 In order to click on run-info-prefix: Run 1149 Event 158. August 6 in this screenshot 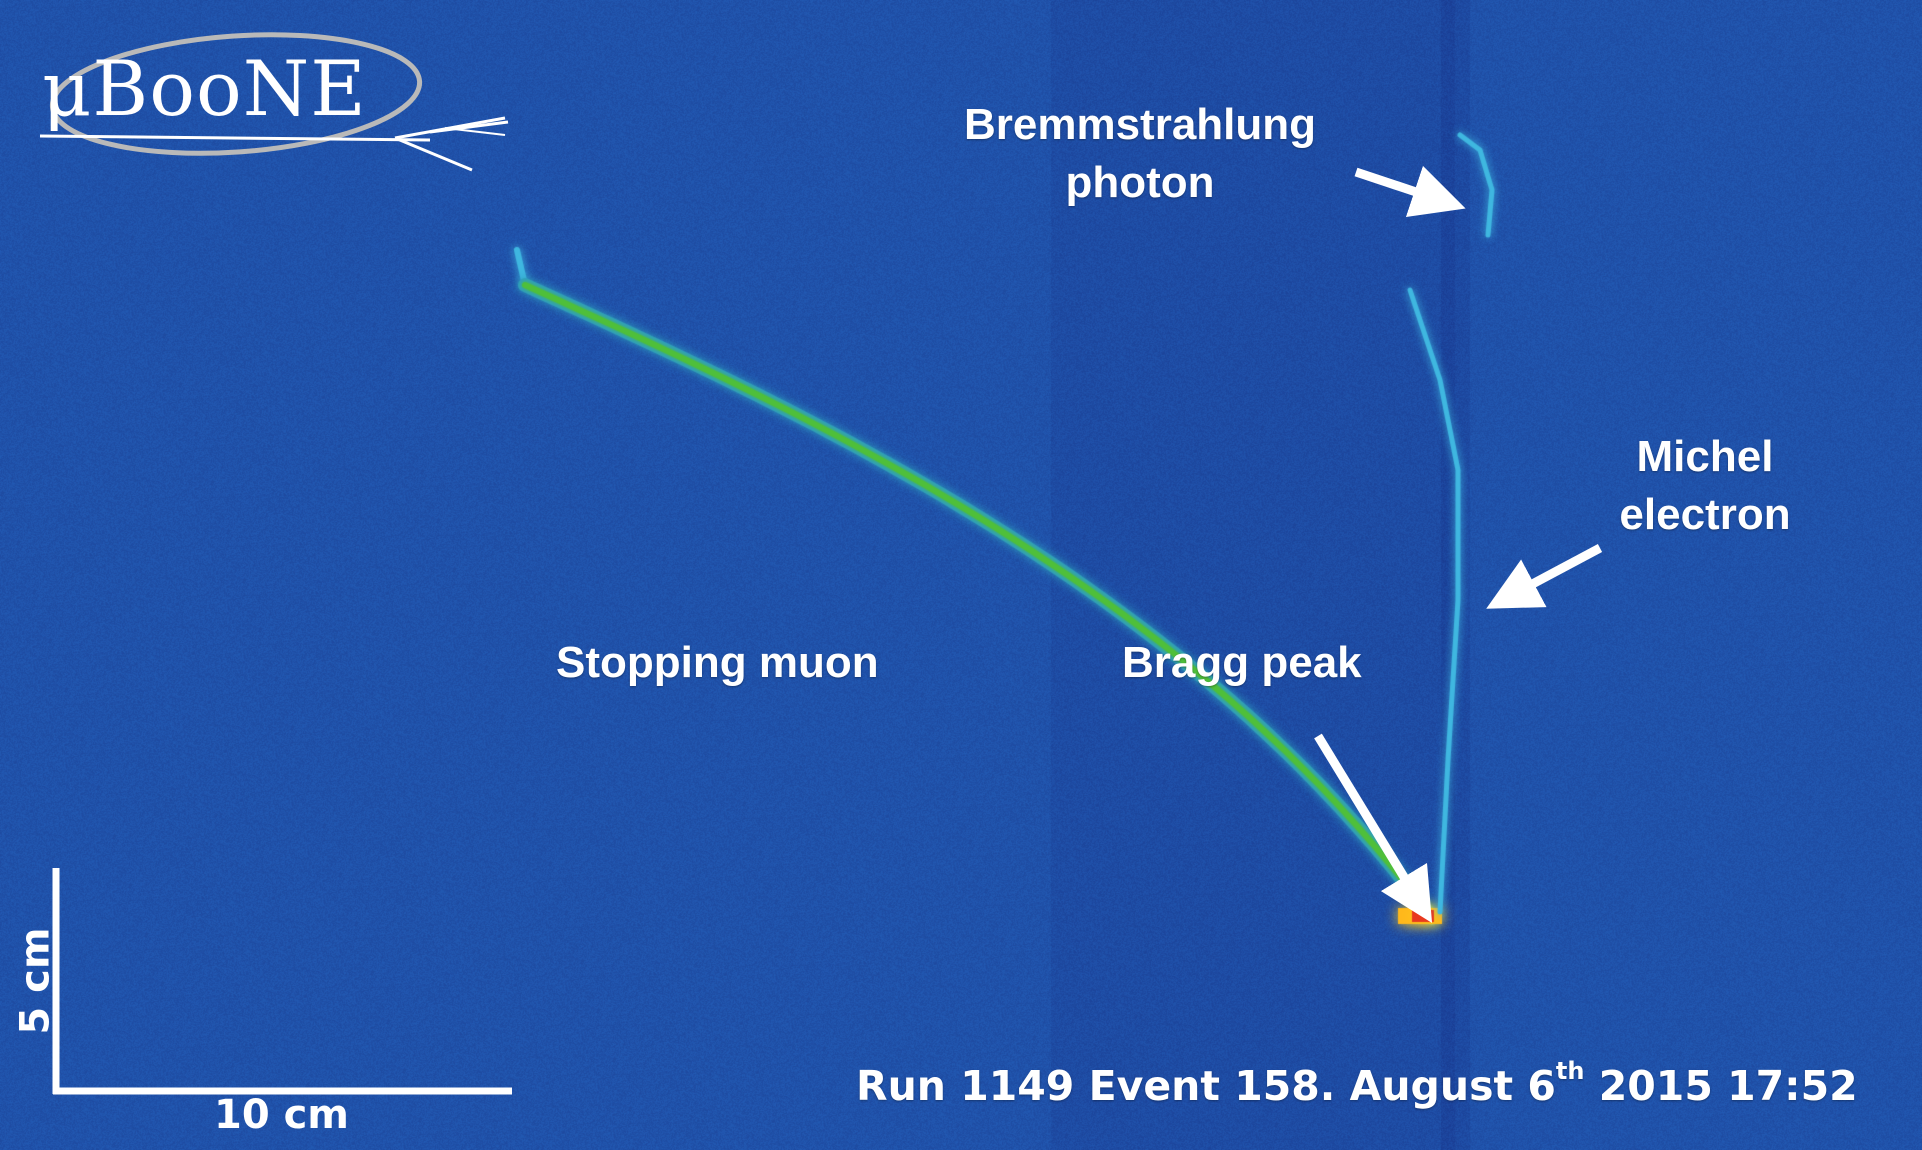, I will do `click(1206, 1086)`.